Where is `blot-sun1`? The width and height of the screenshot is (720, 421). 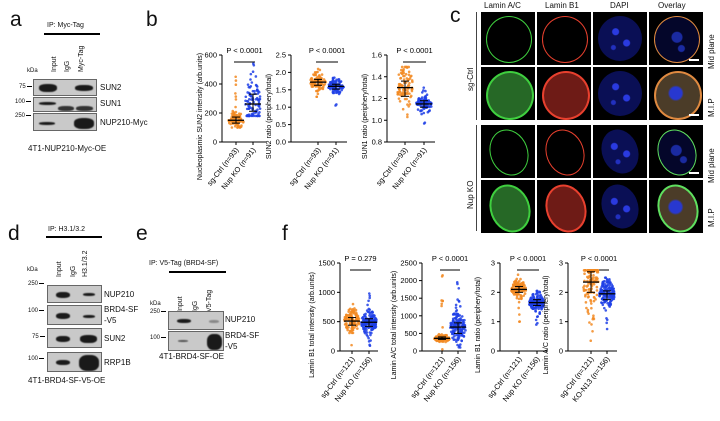 blot-sun1 is located at coordinates (65, 104).